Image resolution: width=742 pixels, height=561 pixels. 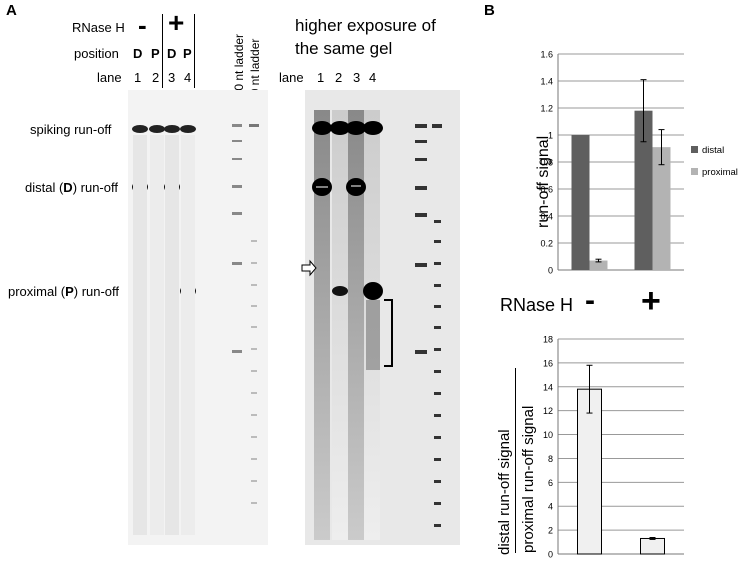 What do you see at coordinates (309, 268) in the screenshot?
I see `arrow-icon` at bounding box center [309, 268].